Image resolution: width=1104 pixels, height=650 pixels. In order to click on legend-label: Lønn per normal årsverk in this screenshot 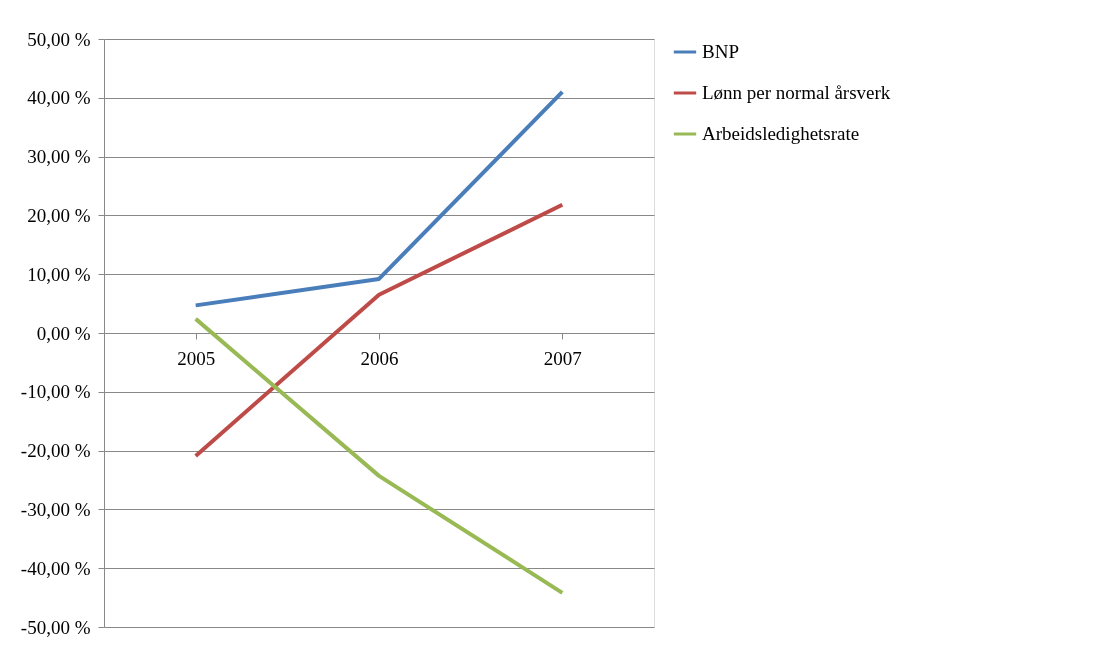, I will do `click(796, 92)`.